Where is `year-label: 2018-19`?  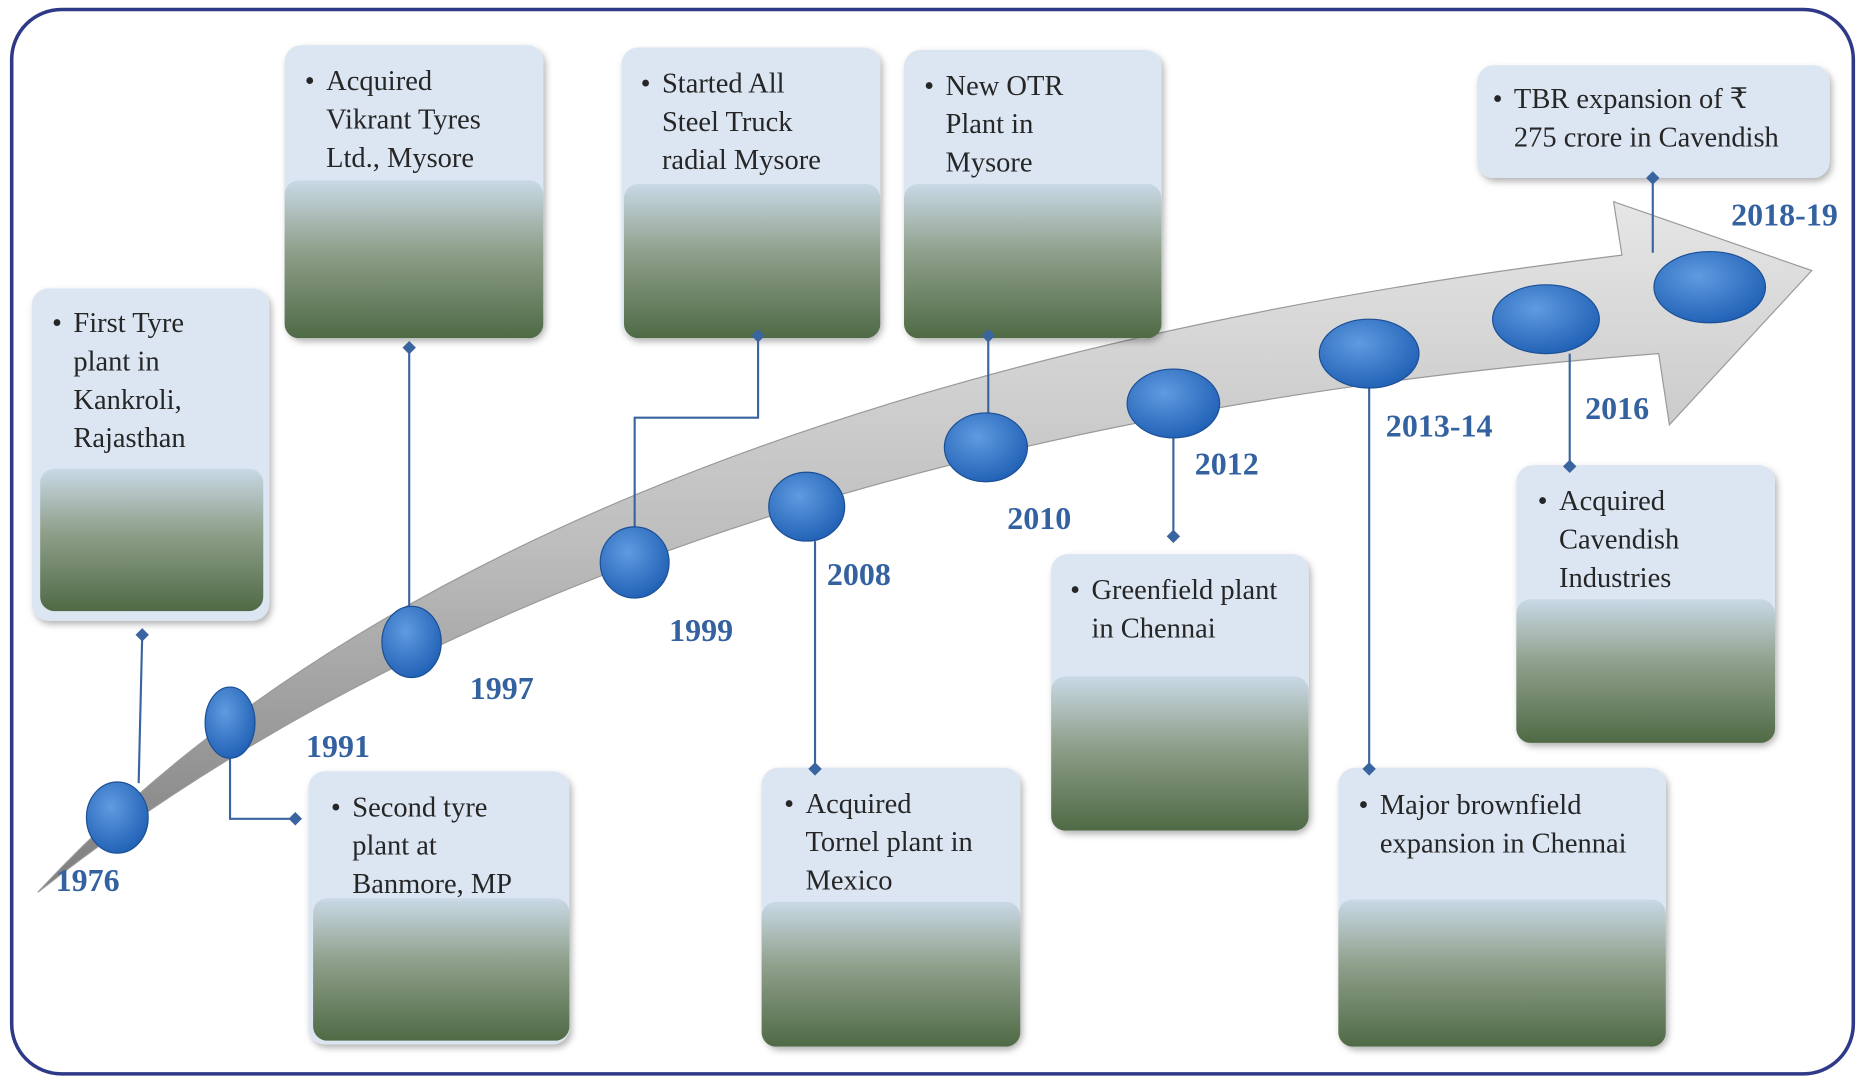
year-label: 2018-19 is located at coordinates (1784, 214).